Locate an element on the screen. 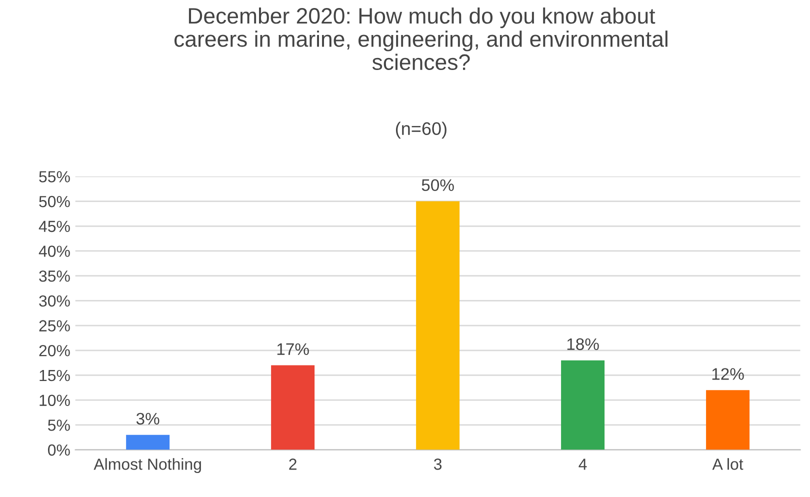  y-tick-label: 45% is located at coordinates (54, 226).